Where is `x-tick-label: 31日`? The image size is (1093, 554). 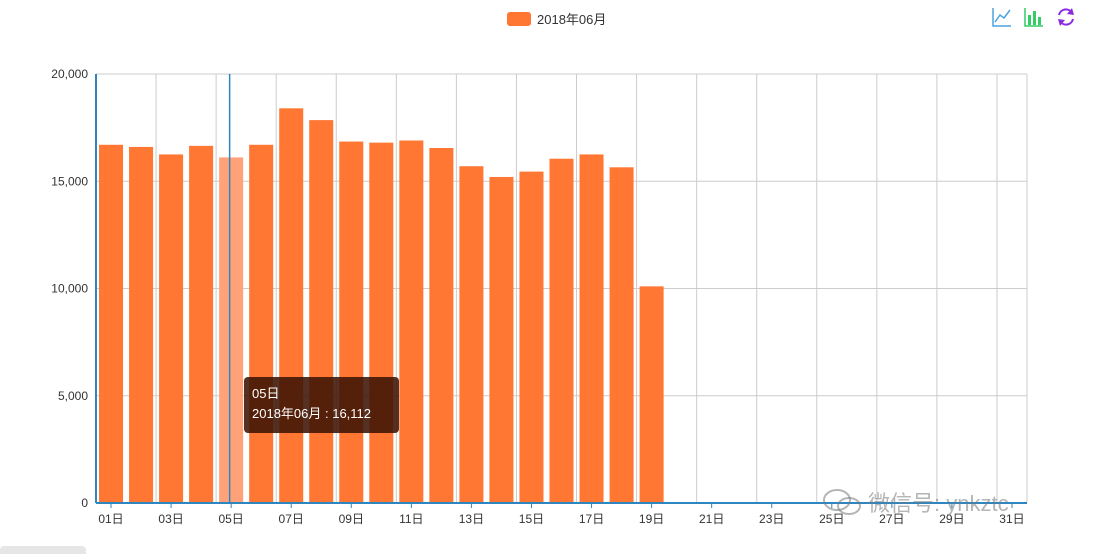 x-tick-label: 31日 is located at coordinates (1011, 519).